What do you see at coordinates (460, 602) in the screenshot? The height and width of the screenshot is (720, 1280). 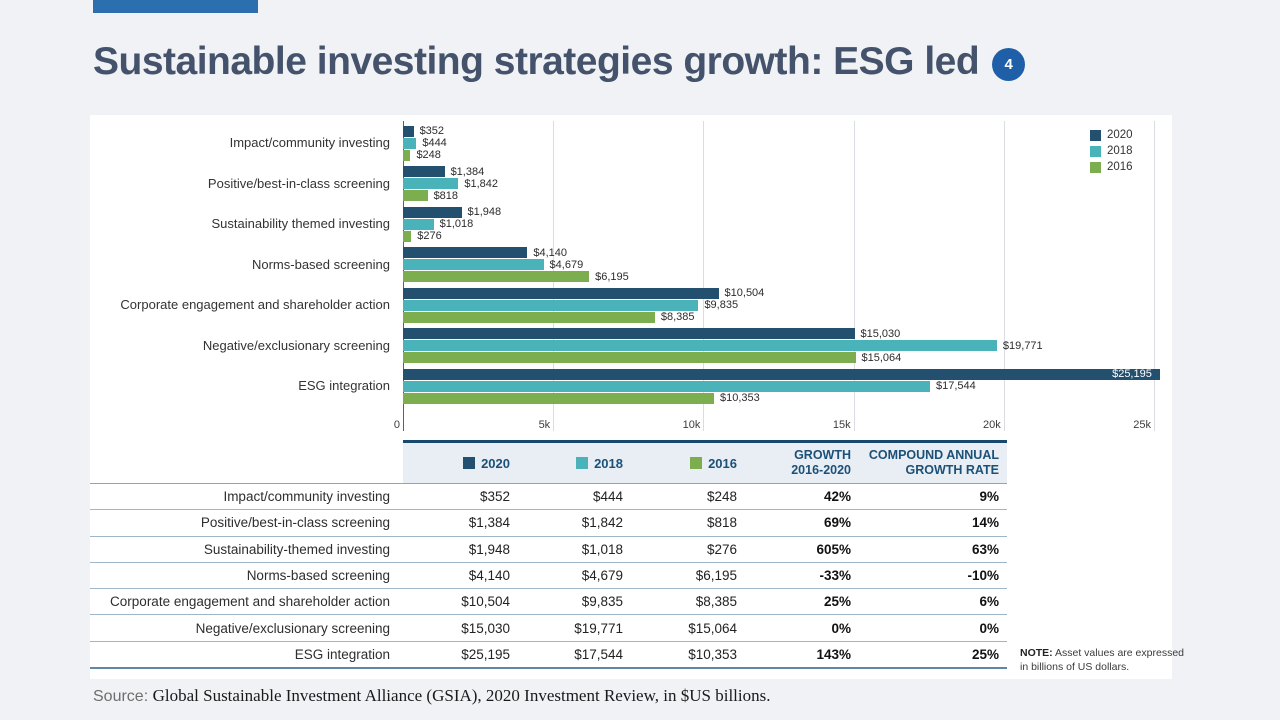 I see `table-cell: $10,504` at bounding box center [460, 602].